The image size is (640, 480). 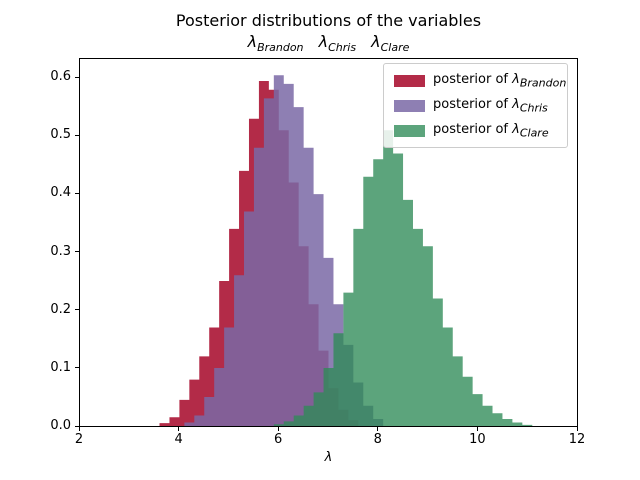 What do you see at coordinates (337, 43) in the screenshot?
I see `subtitle-var-chris: λChris` at bounding box center [337, 43].